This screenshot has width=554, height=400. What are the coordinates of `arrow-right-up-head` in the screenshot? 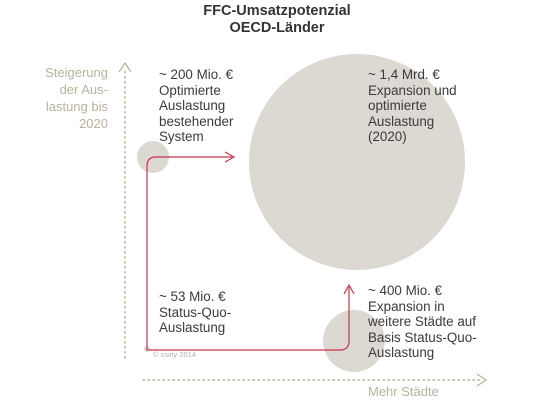 It's located at (349, 289).